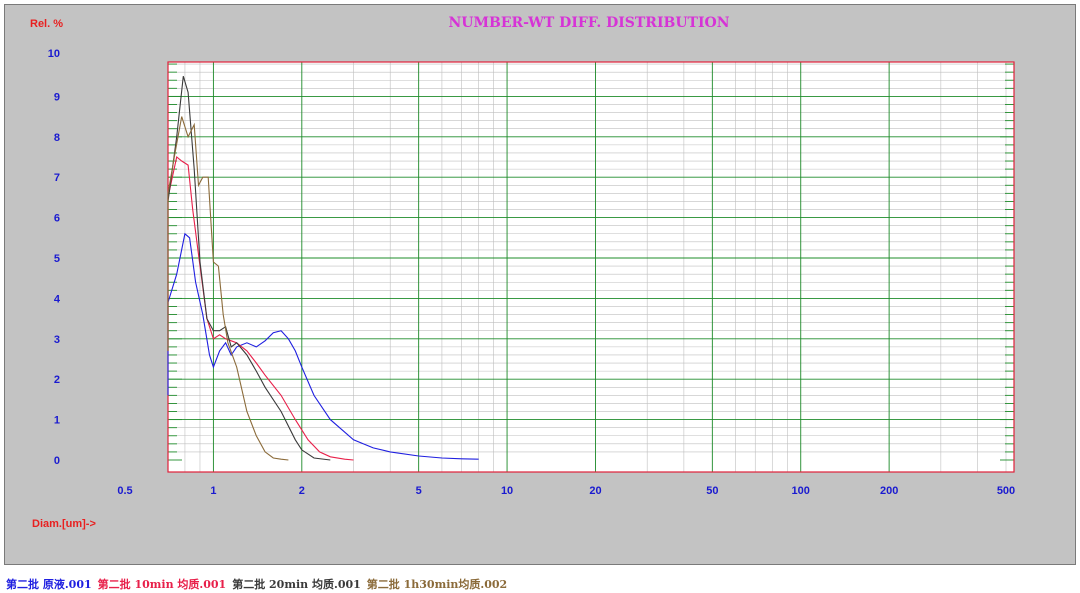  I want to click on y-tick-label: 9, so click(57, 97).